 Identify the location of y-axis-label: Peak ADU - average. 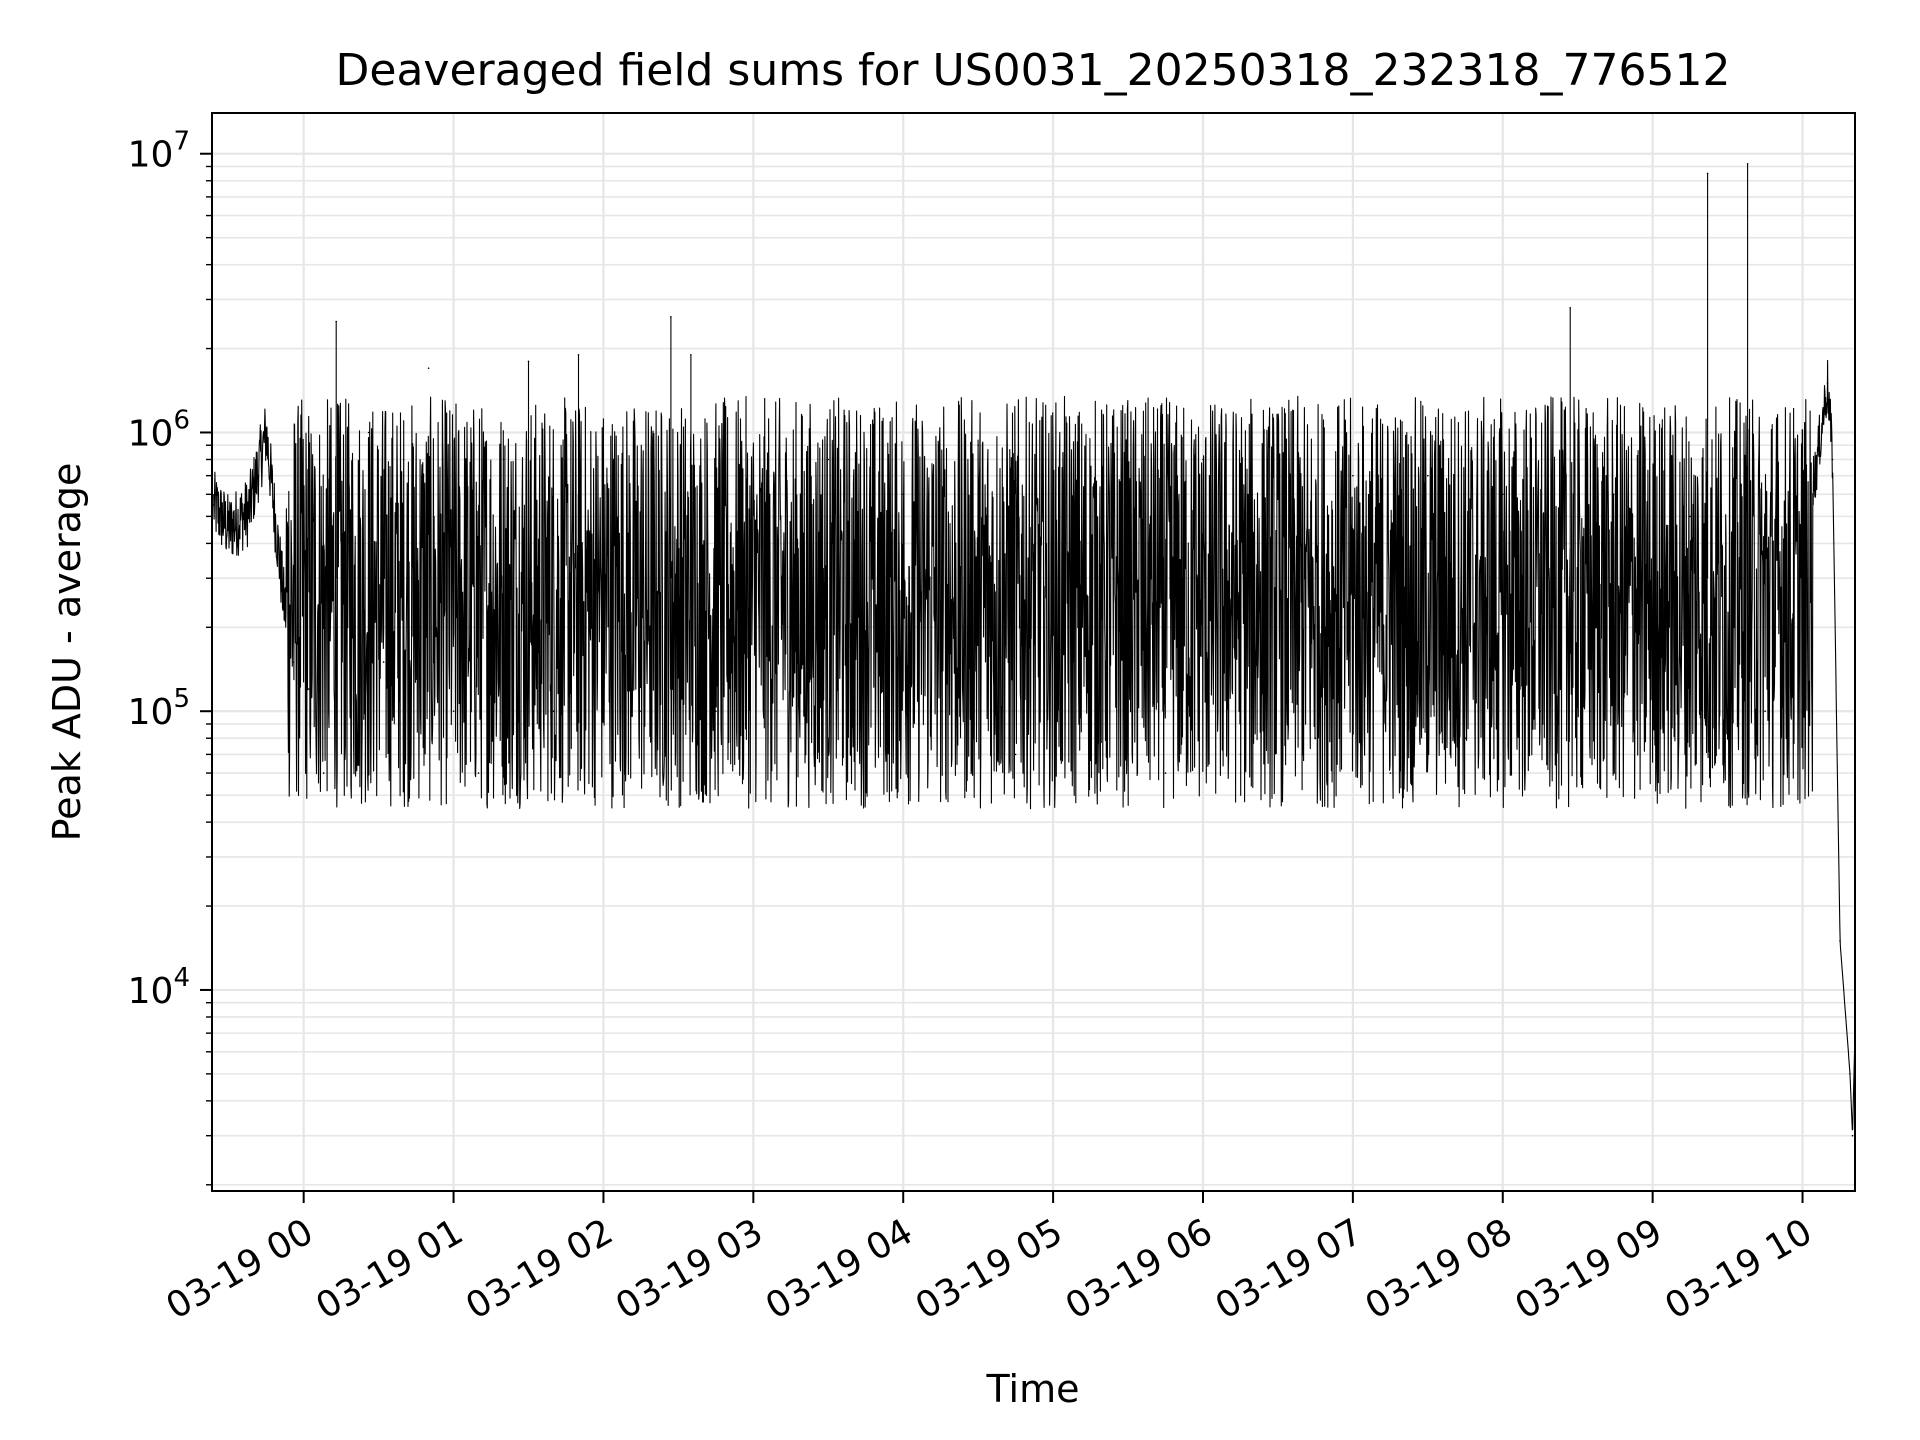
(67, 652).